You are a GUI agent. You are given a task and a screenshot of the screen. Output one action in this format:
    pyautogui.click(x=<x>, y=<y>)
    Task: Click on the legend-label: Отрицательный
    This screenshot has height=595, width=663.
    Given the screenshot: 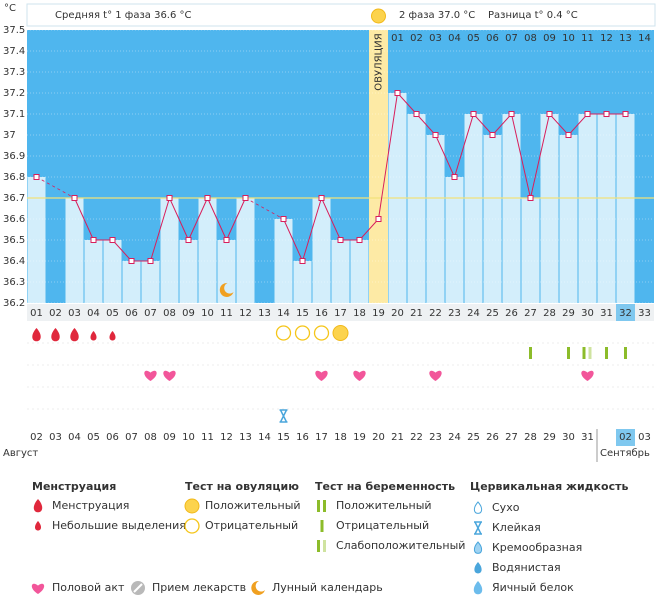 What is the action you would take?
    pyautogui.click(x=382, y=525)
    